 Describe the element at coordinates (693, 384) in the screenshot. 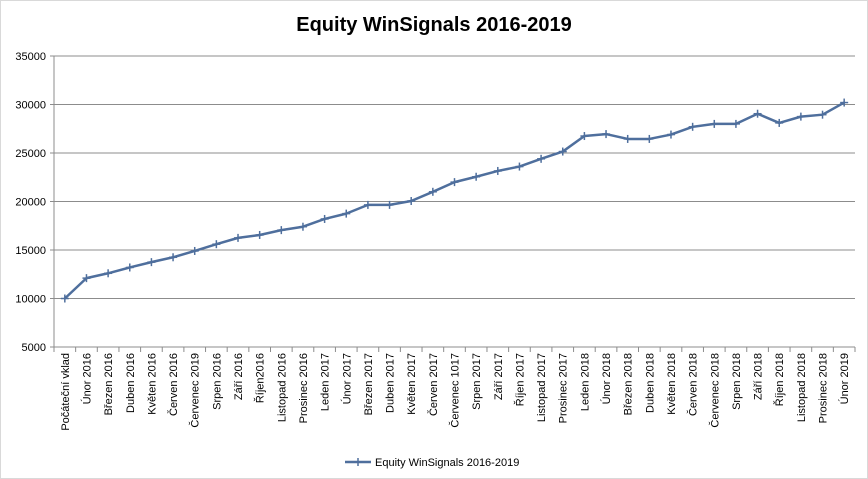

I see `x-tick-label: Červen 2018` at that location.